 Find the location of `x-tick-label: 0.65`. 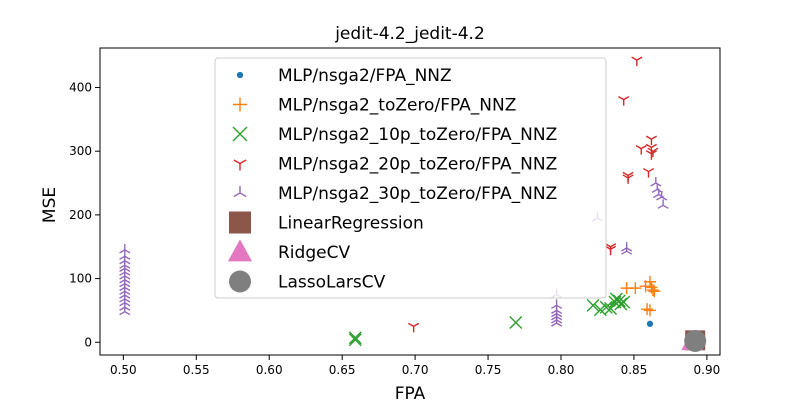

x-tick-label: 0.65 is located at coordinates (342, 370).